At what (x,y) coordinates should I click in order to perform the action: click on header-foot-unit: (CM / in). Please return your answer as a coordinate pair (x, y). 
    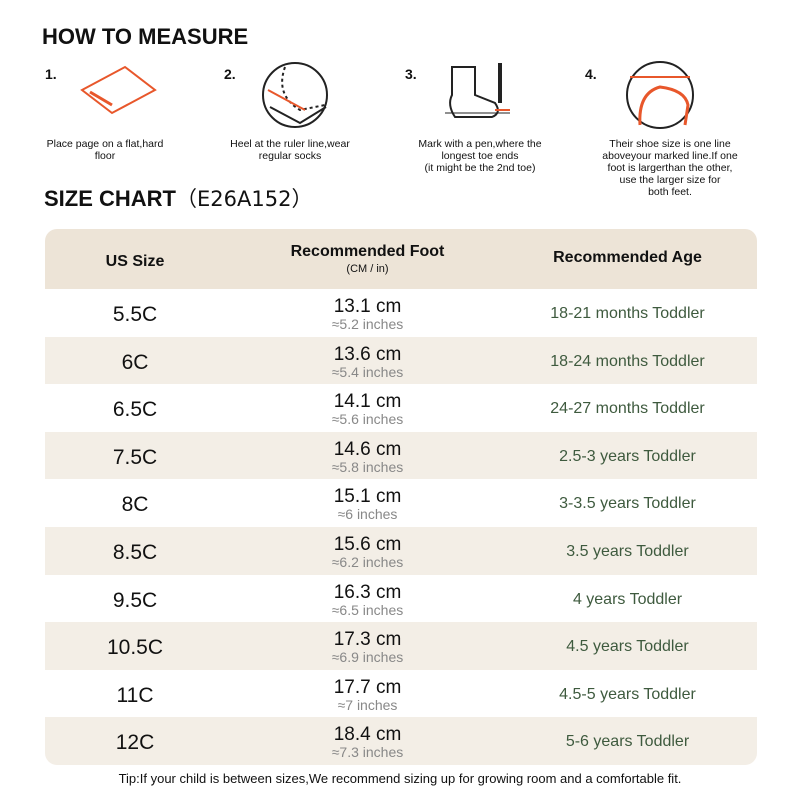
    Looking at the image, I should click on (367, 269).